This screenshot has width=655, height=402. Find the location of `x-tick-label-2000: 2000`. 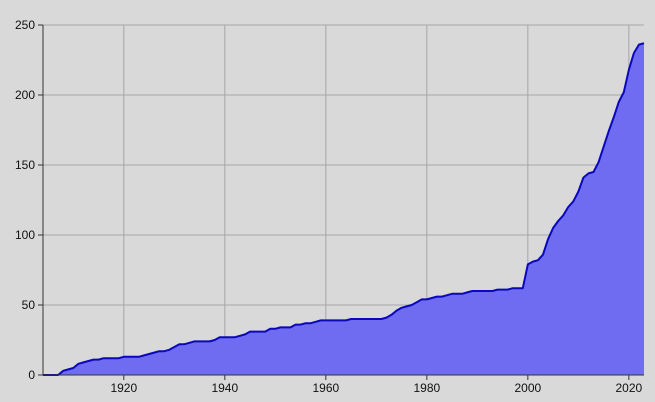

x-tick-label-2000: 2000 is located at coordinates (527, 388).